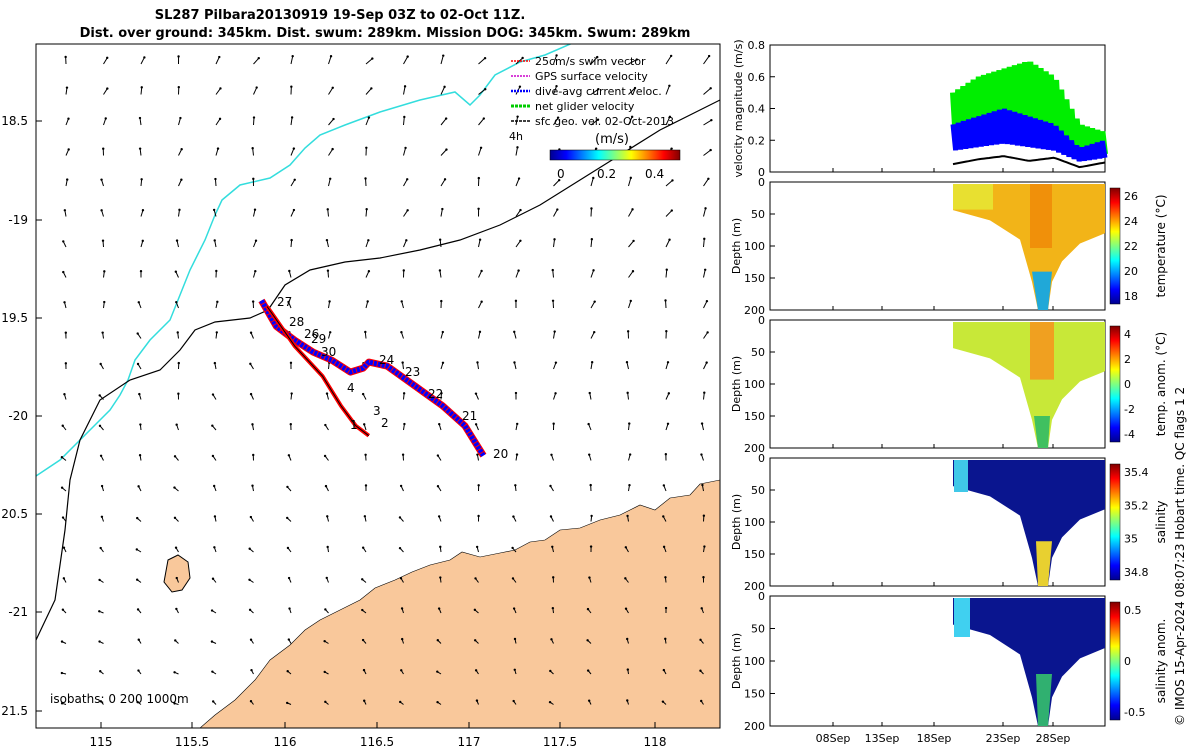 Image resolution: width=1200 pixels, height=750 pixels. I want to click on isobath-note: isobaths: 0 200 1000m, so click(119, 699).